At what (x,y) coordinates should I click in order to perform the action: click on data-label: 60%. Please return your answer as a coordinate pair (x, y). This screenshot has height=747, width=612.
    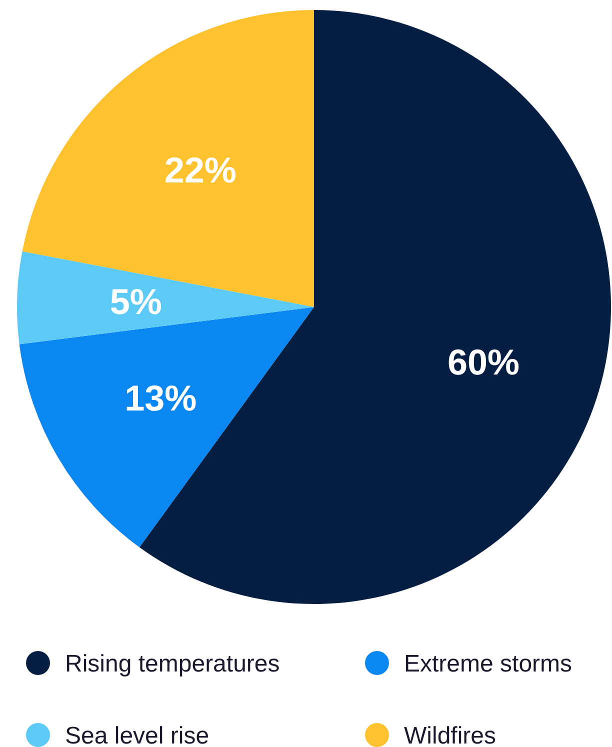
    Looking at the image, I should click on (483, 362).